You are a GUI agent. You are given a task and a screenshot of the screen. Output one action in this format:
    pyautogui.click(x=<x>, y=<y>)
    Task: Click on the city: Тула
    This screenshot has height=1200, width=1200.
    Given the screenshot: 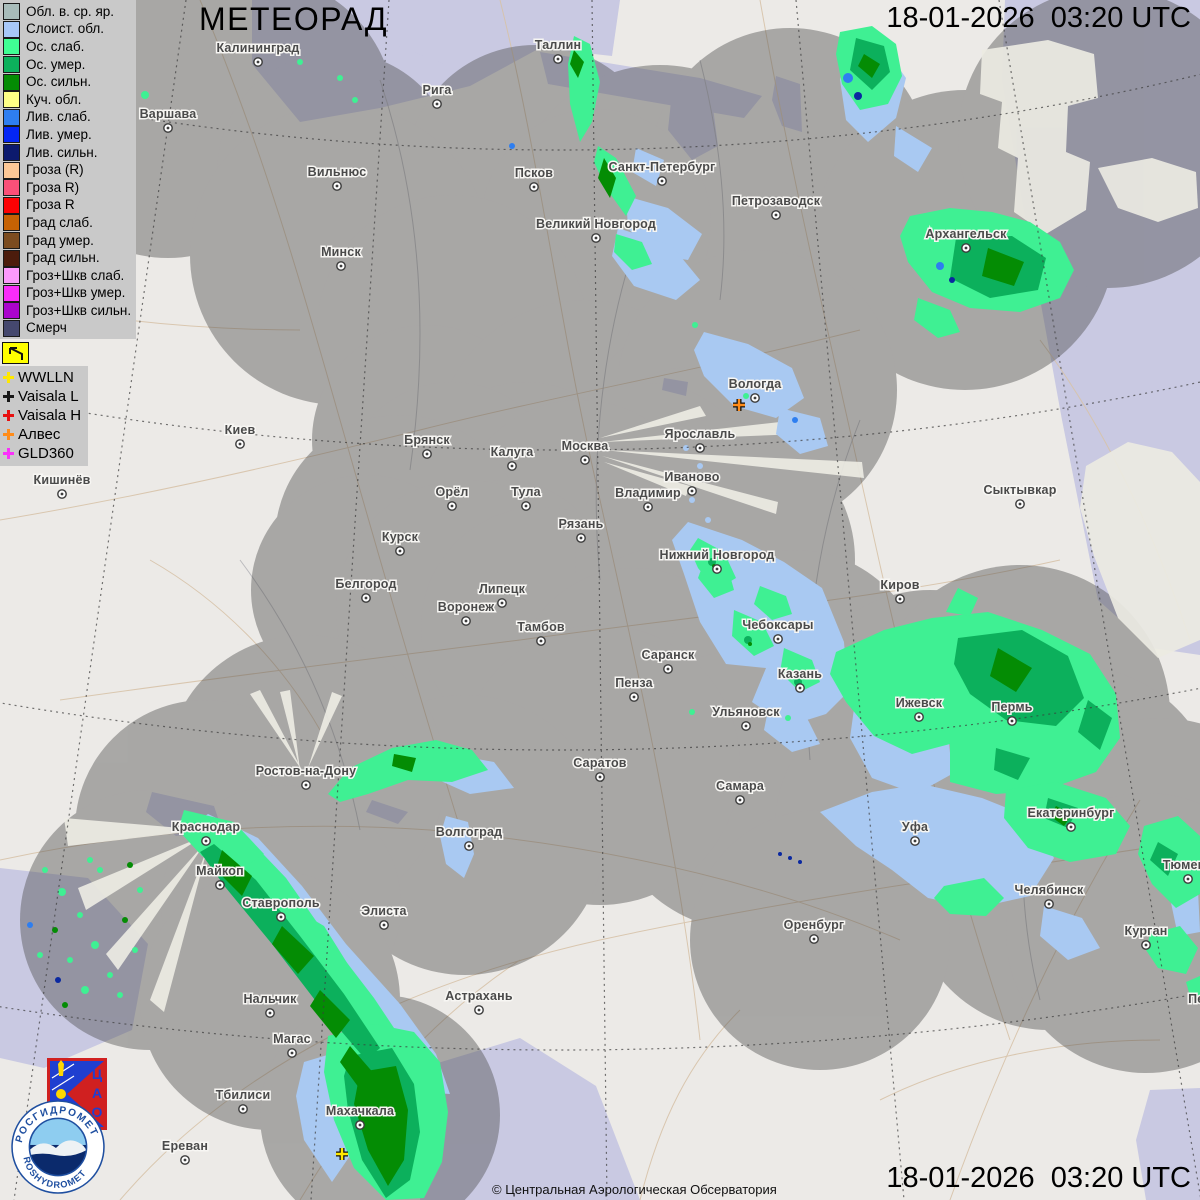 What is the action you would take?
    pyautogui.click(x=526, y=497)
    